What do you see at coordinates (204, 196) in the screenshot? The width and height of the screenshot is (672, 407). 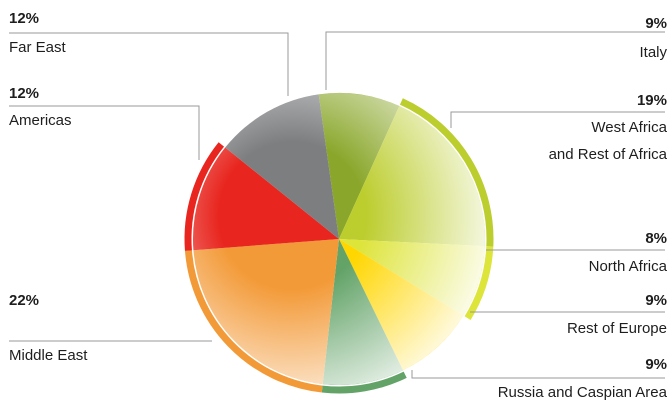 I see `slice-rim-americas` at bounding box center [204, 196].